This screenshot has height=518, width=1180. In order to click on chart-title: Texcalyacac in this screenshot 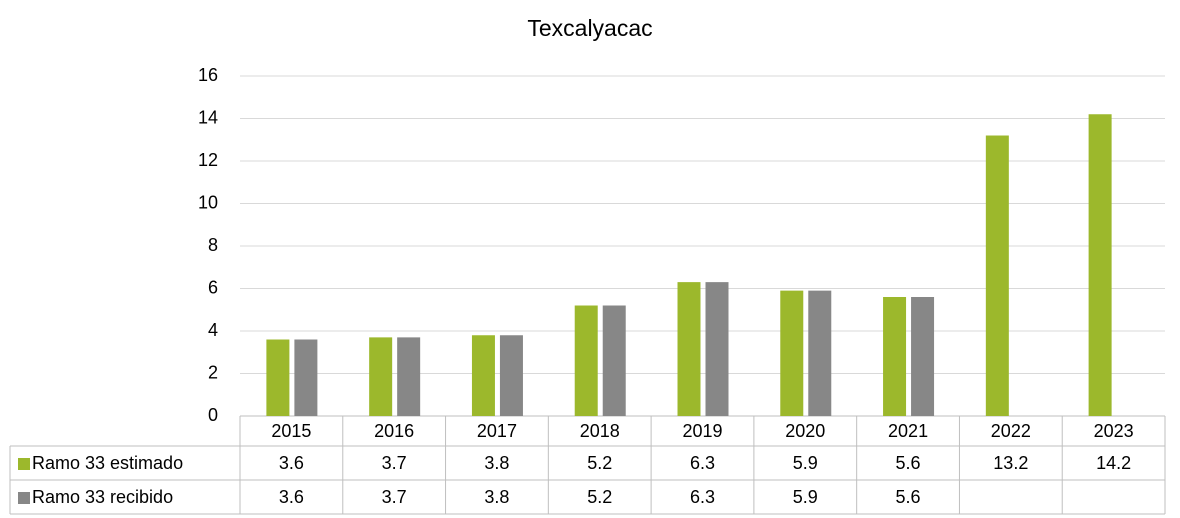, I will do `click(589, 28)`.